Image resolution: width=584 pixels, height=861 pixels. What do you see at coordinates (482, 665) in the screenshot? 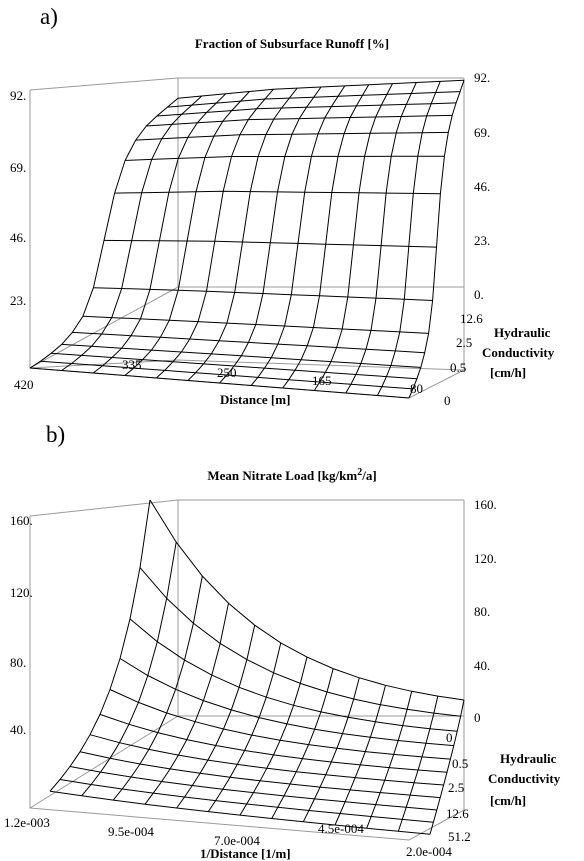
I see `z-tick-right: 40.` at bounding box center [482, 665].